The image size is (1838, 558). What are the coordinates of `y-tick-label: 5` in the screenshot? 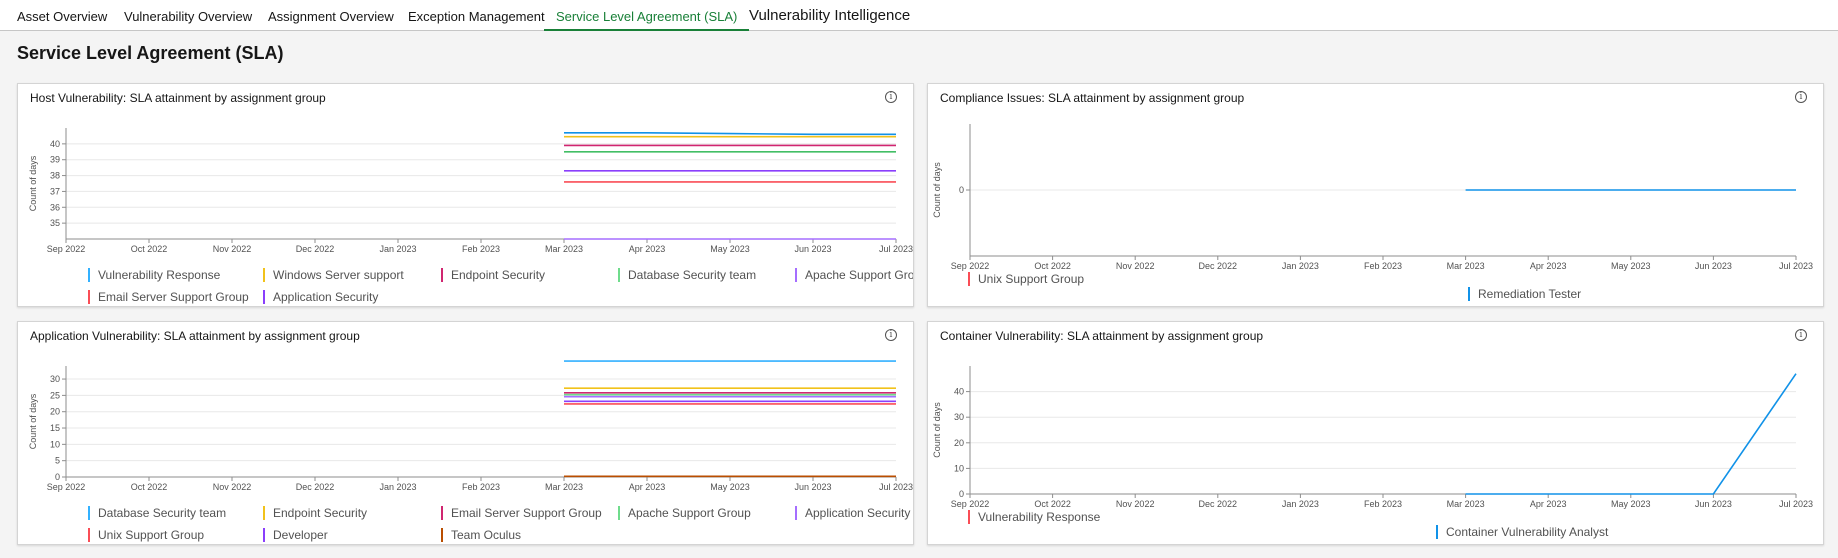 It's located at (57, 461).